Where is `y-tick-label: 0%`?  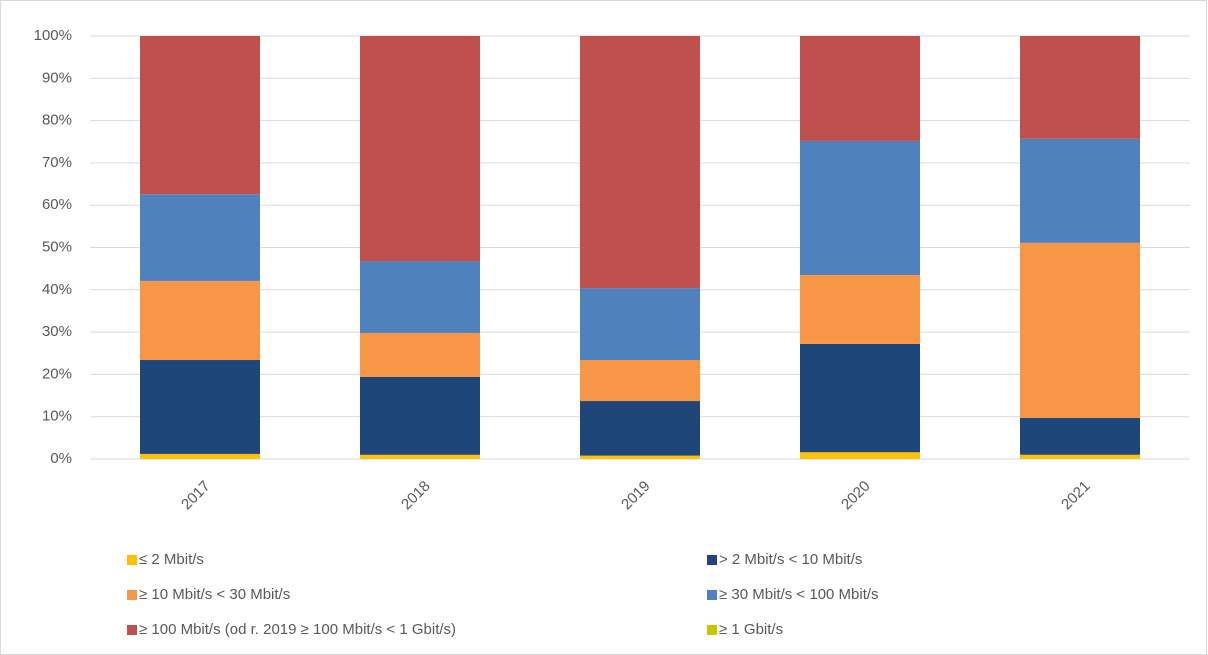
y-tick-label: 0% is located at coordinates (61, 458).